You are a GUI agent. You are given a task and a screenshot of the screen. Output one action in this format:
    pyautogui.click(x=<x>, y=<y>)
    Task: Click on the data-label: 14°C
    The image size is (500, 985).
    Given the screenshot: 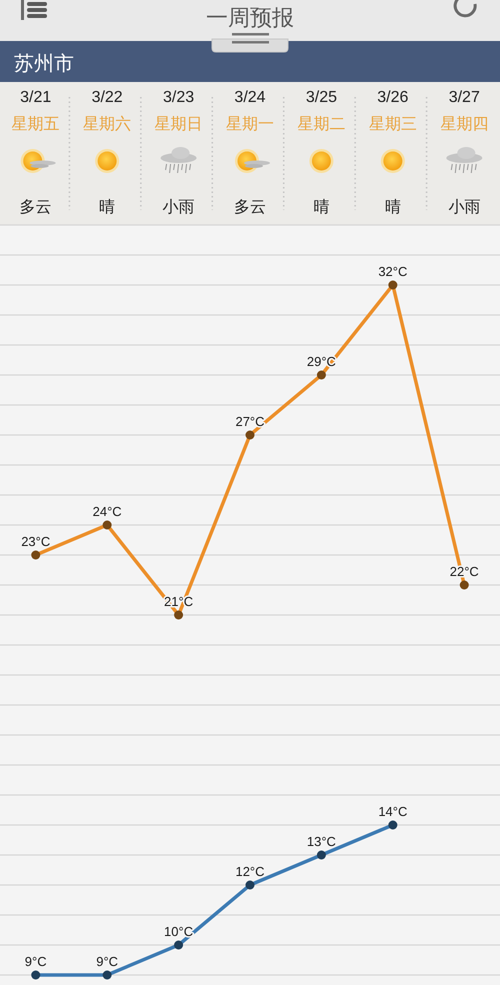 What is the action you would take?
    pyautogui.click(x=393, y=811)
    